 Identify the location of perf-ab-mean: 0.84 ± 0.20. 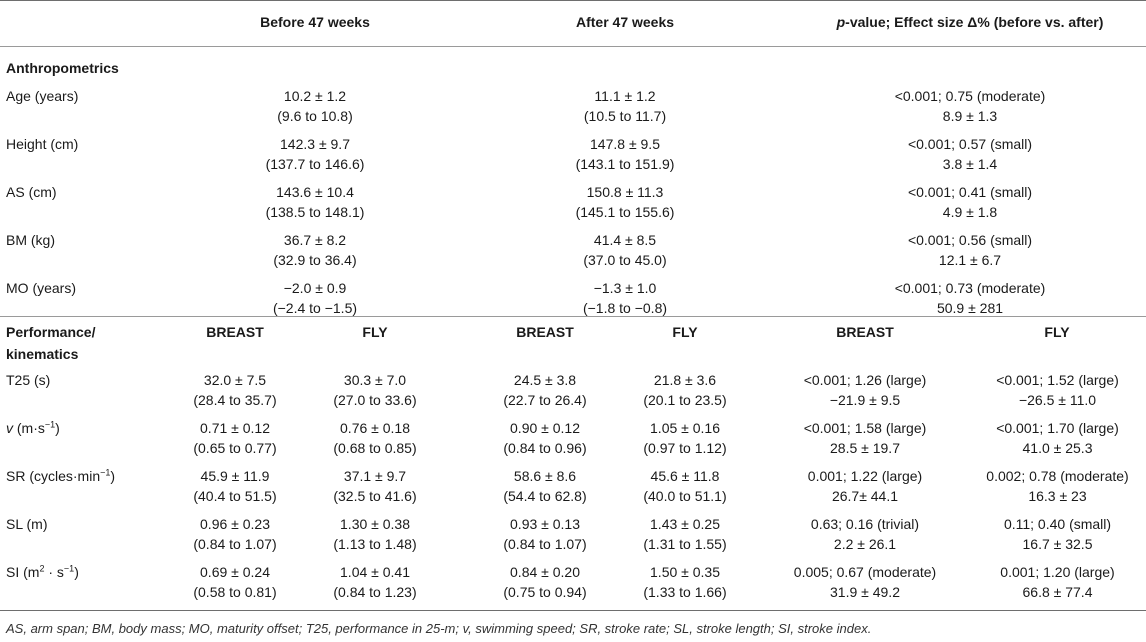
(545, 572).